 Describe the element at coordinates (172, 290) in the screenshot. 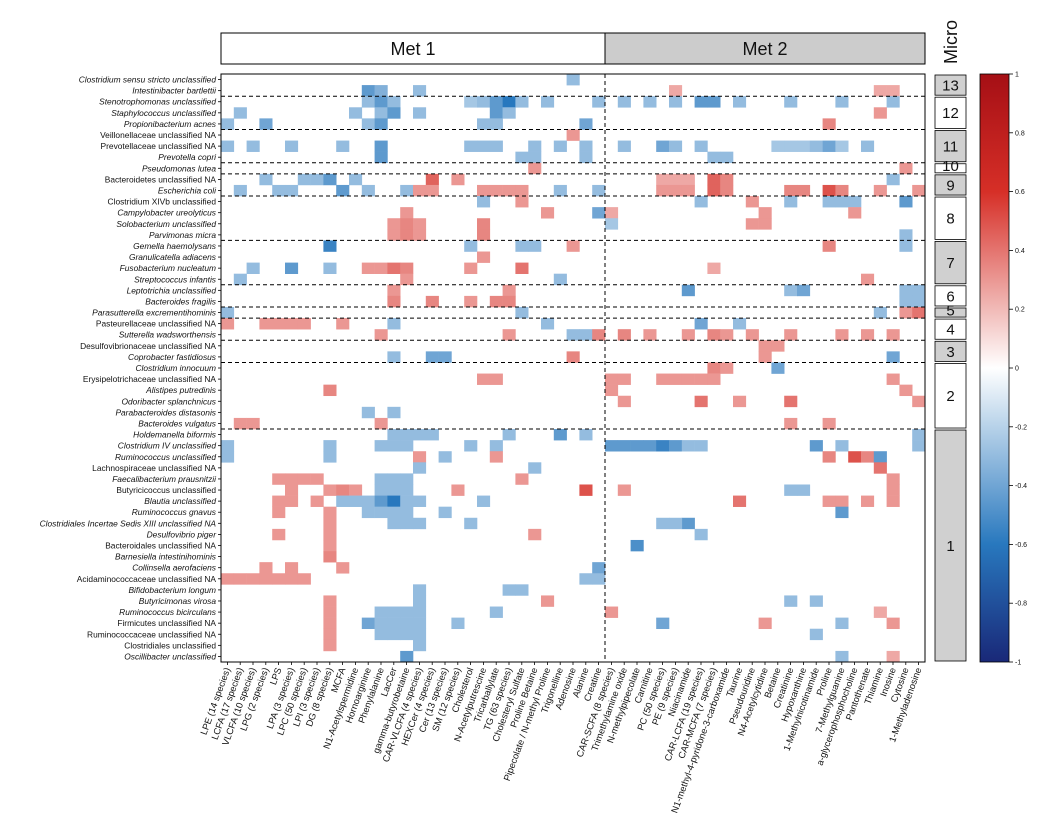

I see `row-label: Leptotrichia unclassified` at that location.